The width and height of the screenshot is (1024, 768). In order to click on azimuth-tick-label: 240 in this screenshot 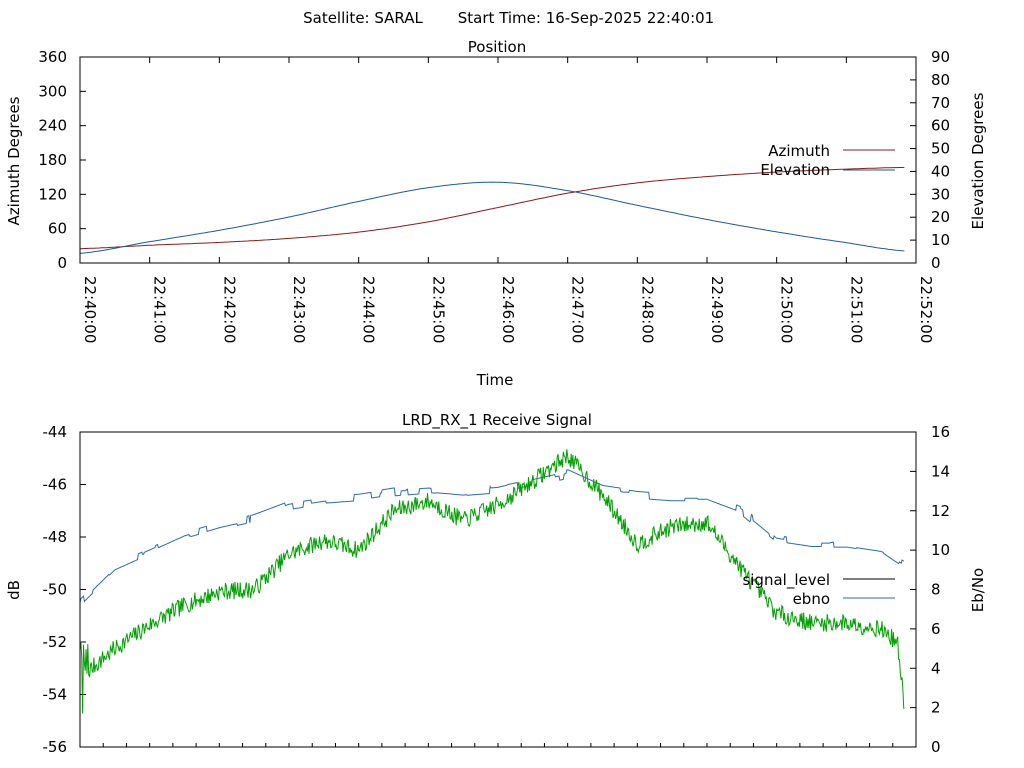, I will do `click(52, 126)`.